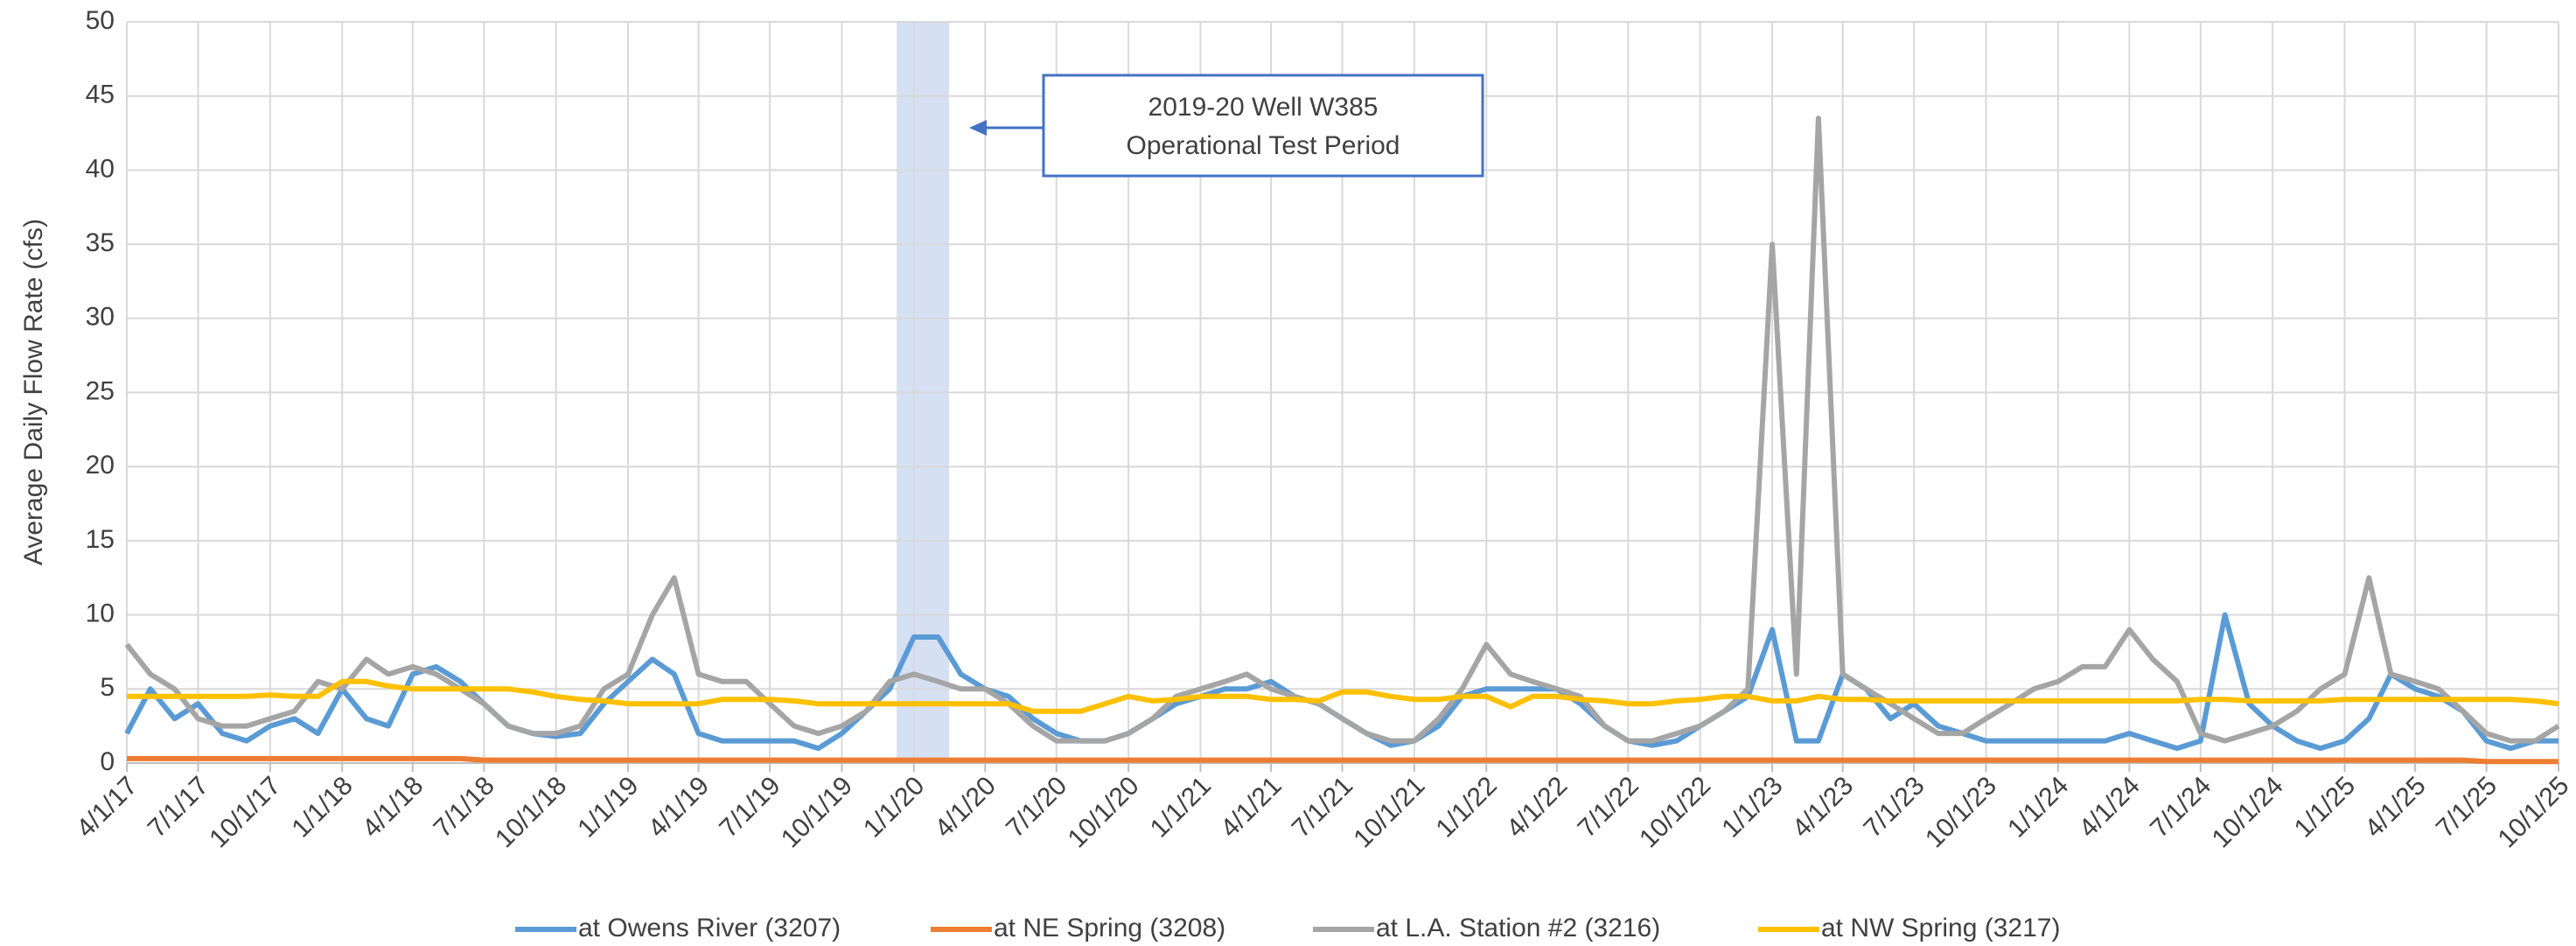  What do you see at coordinates (709, 928) in the screenshot?
I see `legend-label: at Owens River (3207)` at bounding box center [709, 928].